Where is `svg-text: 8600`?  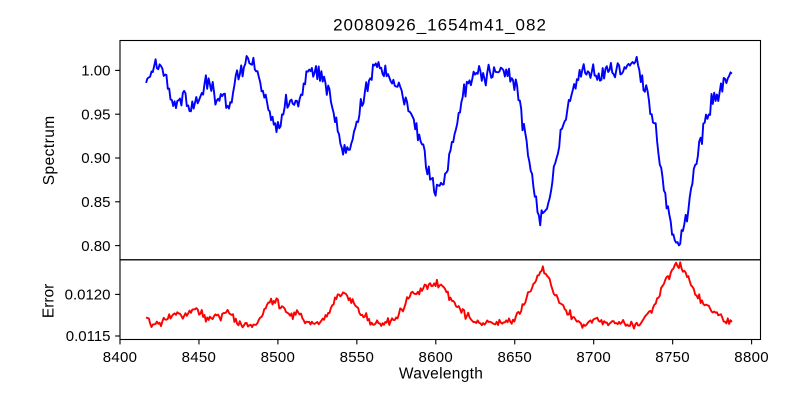
svg-text: 8600 is located at coordinates (436, 357).